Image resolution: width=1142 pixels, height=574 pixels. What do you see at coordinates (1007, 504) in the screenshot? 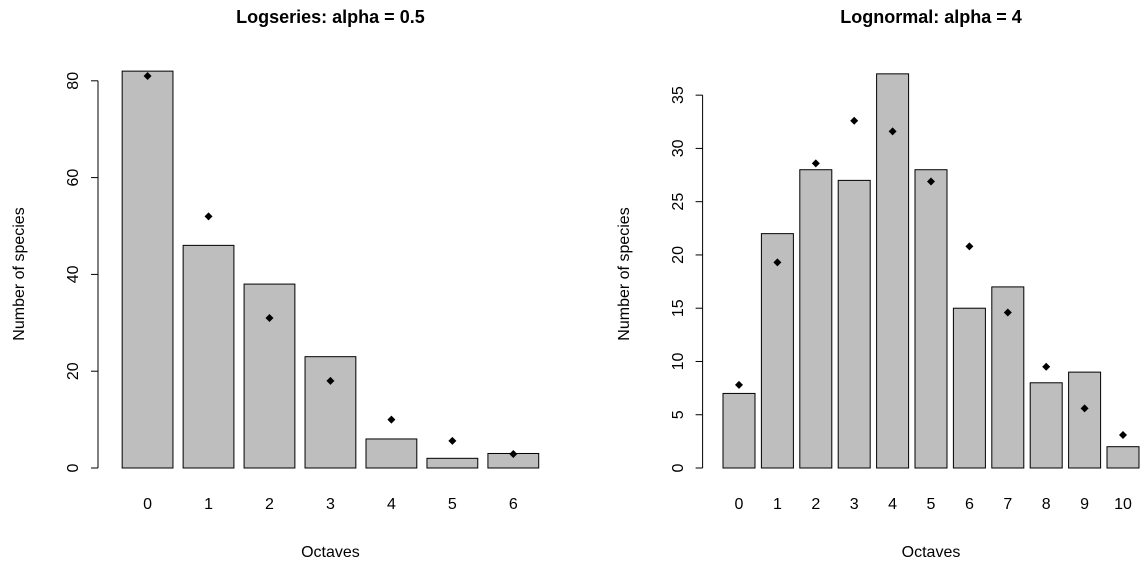
I see `x-tick-label: 7` at bounding box center [1007, 504].